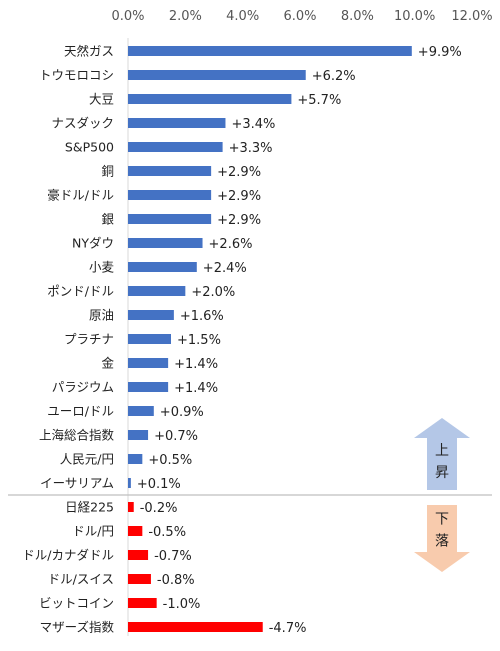  I want to click on data-label: +0.5%, so click(170, 460).